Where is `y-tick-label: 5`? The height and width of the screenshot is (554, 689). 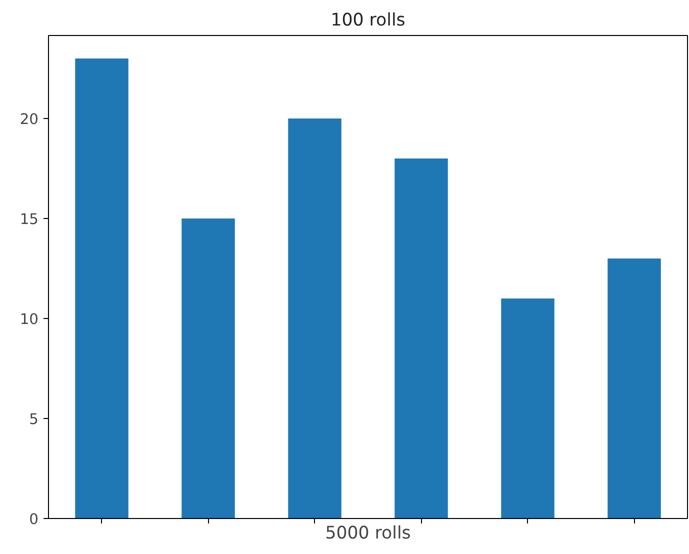
y-tick-label: 5 is located at coordinates (34, 419).